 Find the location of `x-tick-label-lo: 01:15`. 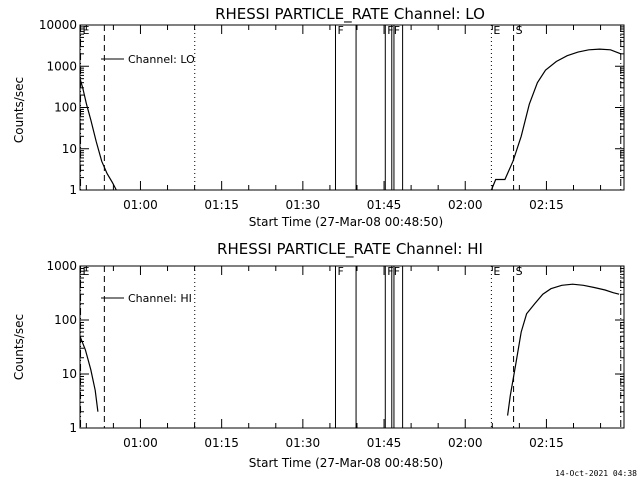

x-tick-label-lo: 01:15 is located at coordinates (221, 205).